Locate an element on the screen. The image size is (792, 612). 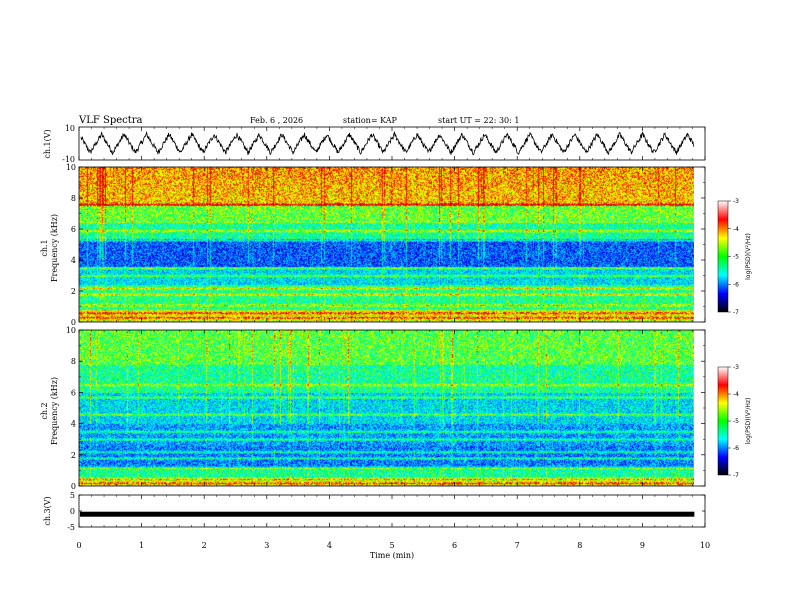
time-tick-label: 8 is located at coordinates (579, 545).